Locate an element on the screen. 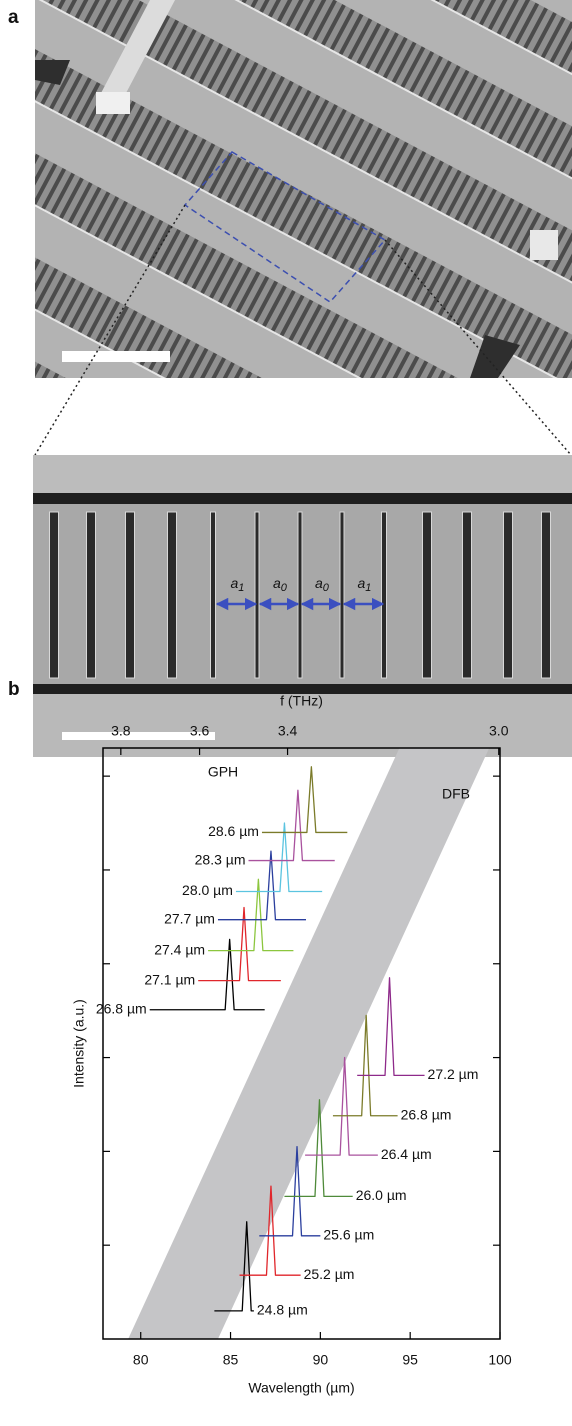 This screenshot has width=572, height=1426. x-tick-label: 85 is located at coordinates (231, 1360).